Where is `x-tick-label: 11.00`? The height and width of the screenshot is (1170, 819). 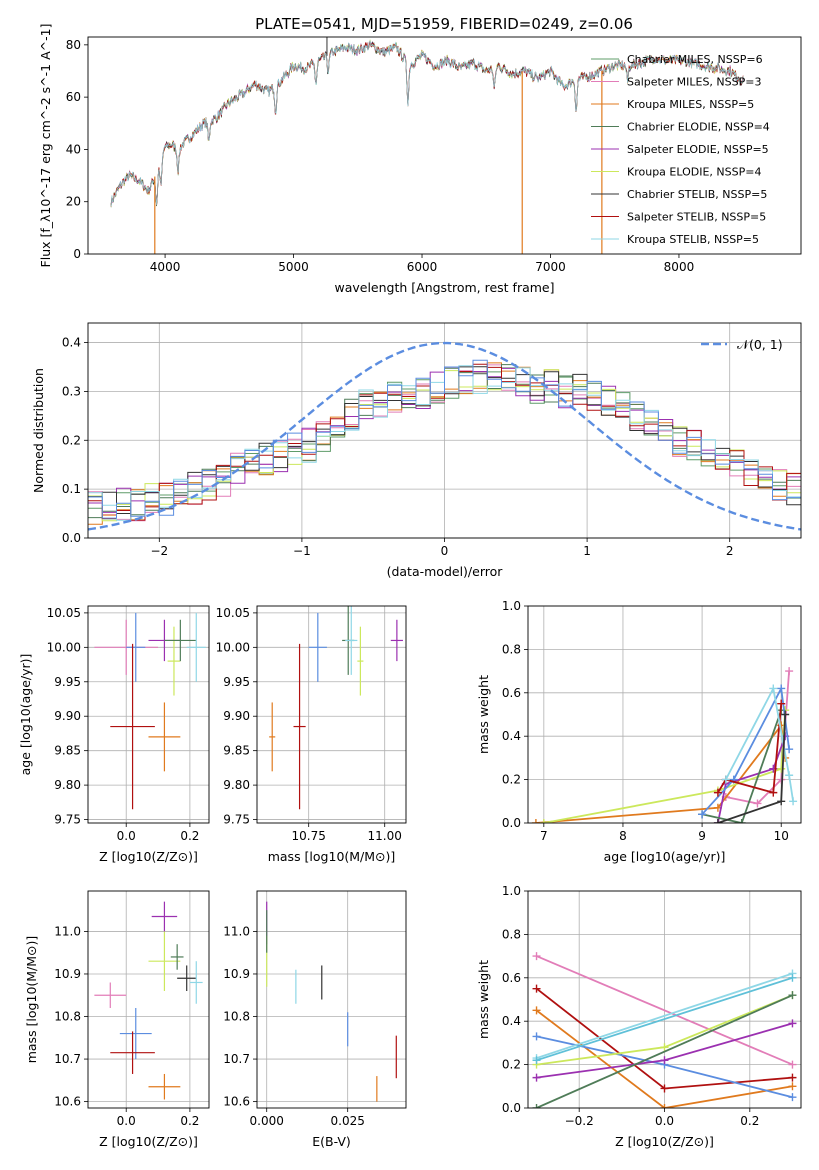 x-tick-label: 11.00 is located at coordinates (385, 836).